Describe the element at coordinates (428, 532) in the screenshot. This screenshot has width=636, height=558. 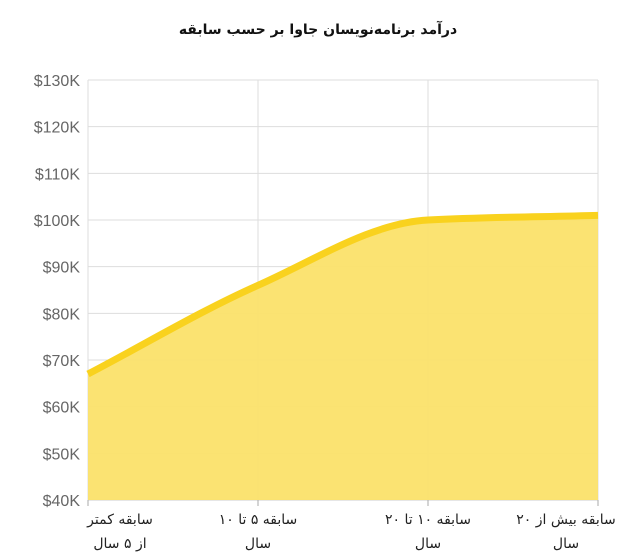
I see `x-tick-label: سابقه ۱۰ تا ۲۰ سال` at that location.